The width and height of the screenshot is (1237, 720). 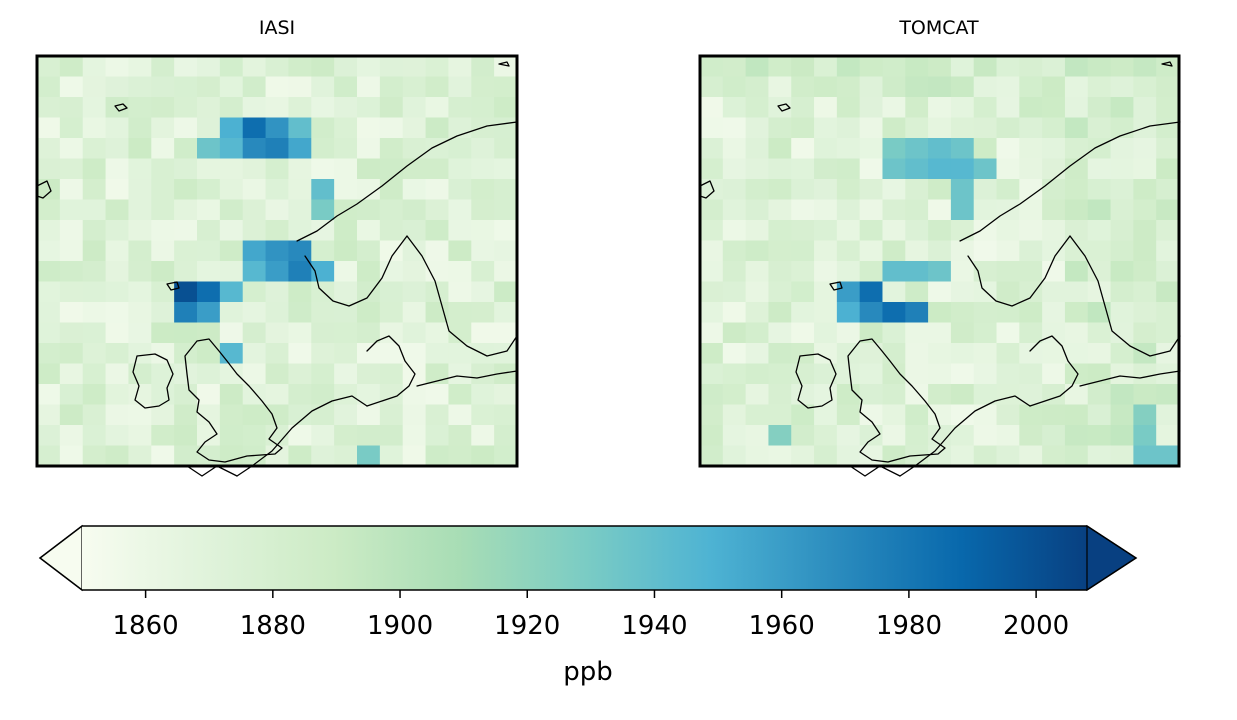 What do you see at coordinates (909, 626) in the screenshot?
I see `colorbar-tick-label: 1980` at bounding box center [909, 626].